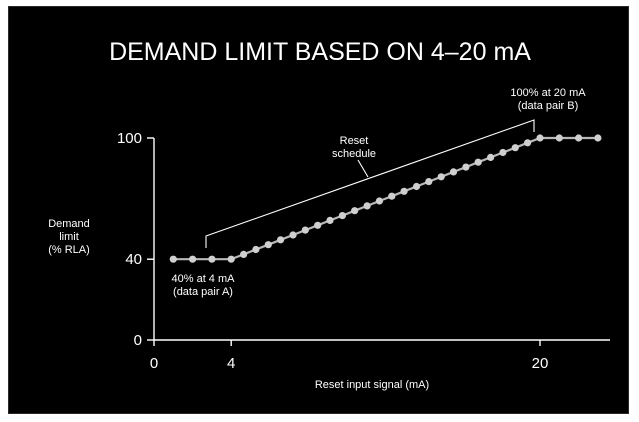  What do you see at coordinates (69, 250) in the screenshot?
I see `y-axis-label-line-3: (% RLA)` at bounding box center [69, 250].